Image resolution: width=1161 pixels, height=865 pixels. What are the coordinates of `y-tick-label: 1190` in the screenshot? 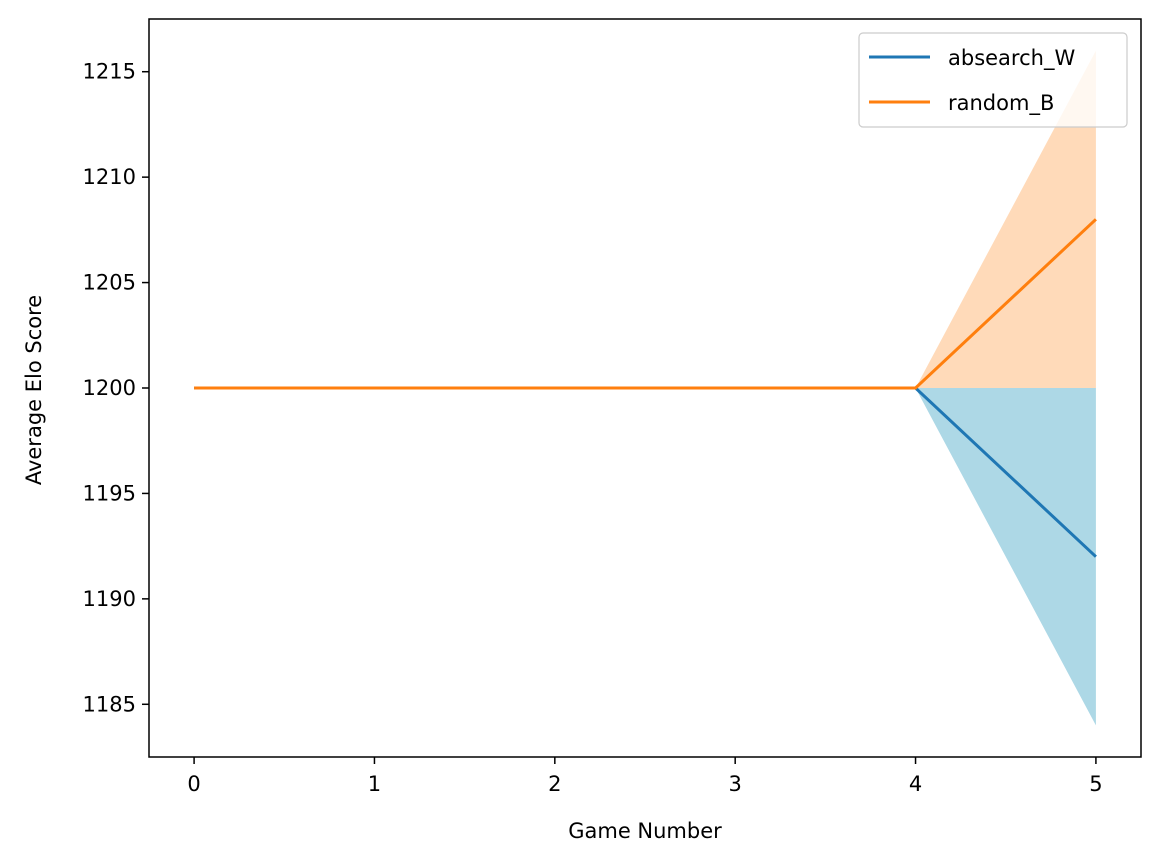 It's located at (109, 599).